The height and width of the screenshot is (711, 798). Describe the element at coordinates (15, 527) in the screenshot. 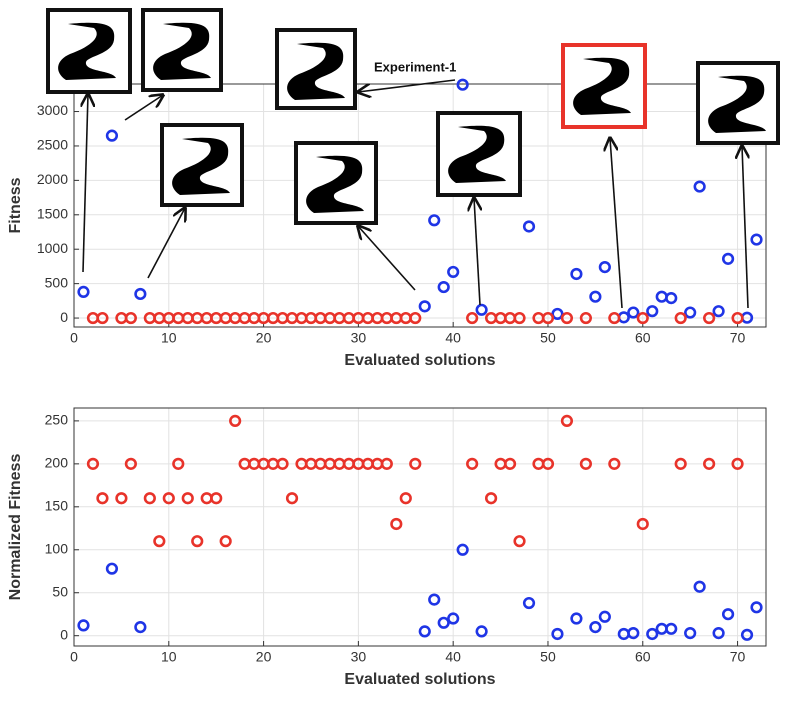

I see `y-axis-label: Normalized Fitness` at that location.